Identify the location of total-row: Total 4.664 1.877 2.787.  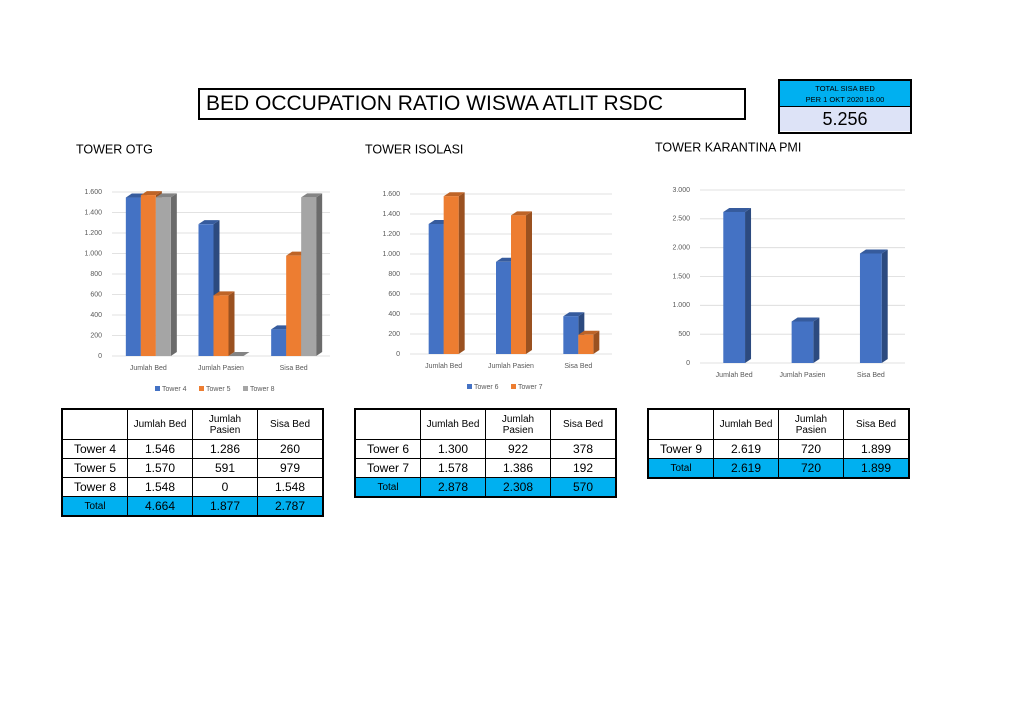
(192, 506).